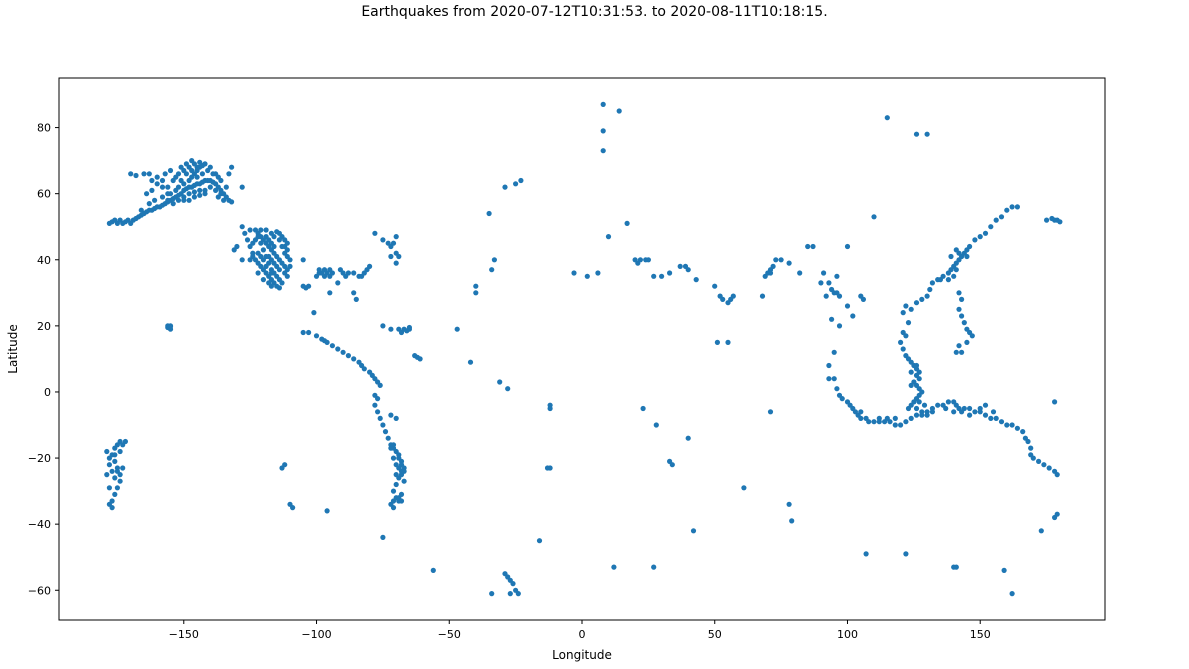  What do you see at coordinates (43, 359) in the screenshot?
I see `y-ticks: −60 −40 −20 0 20 40 60 80` at bounding box center [43, 359].